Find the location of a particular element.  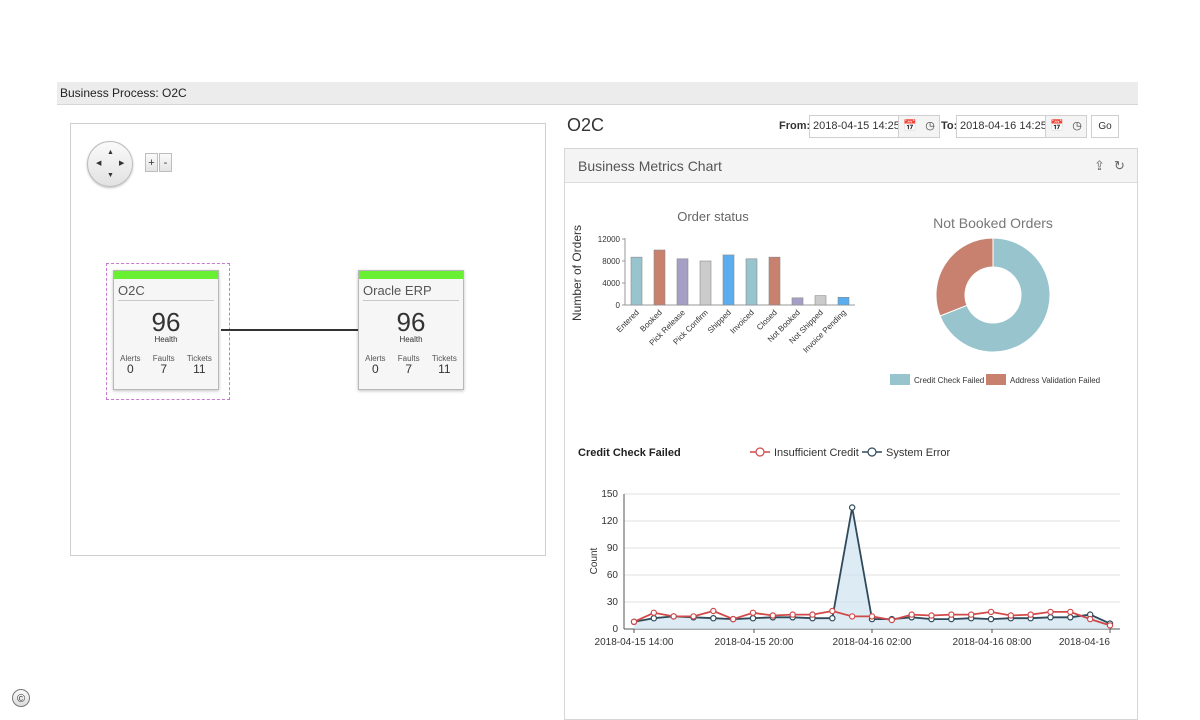

process-title: Business Process: O2C is located at coordinates (123, 93).